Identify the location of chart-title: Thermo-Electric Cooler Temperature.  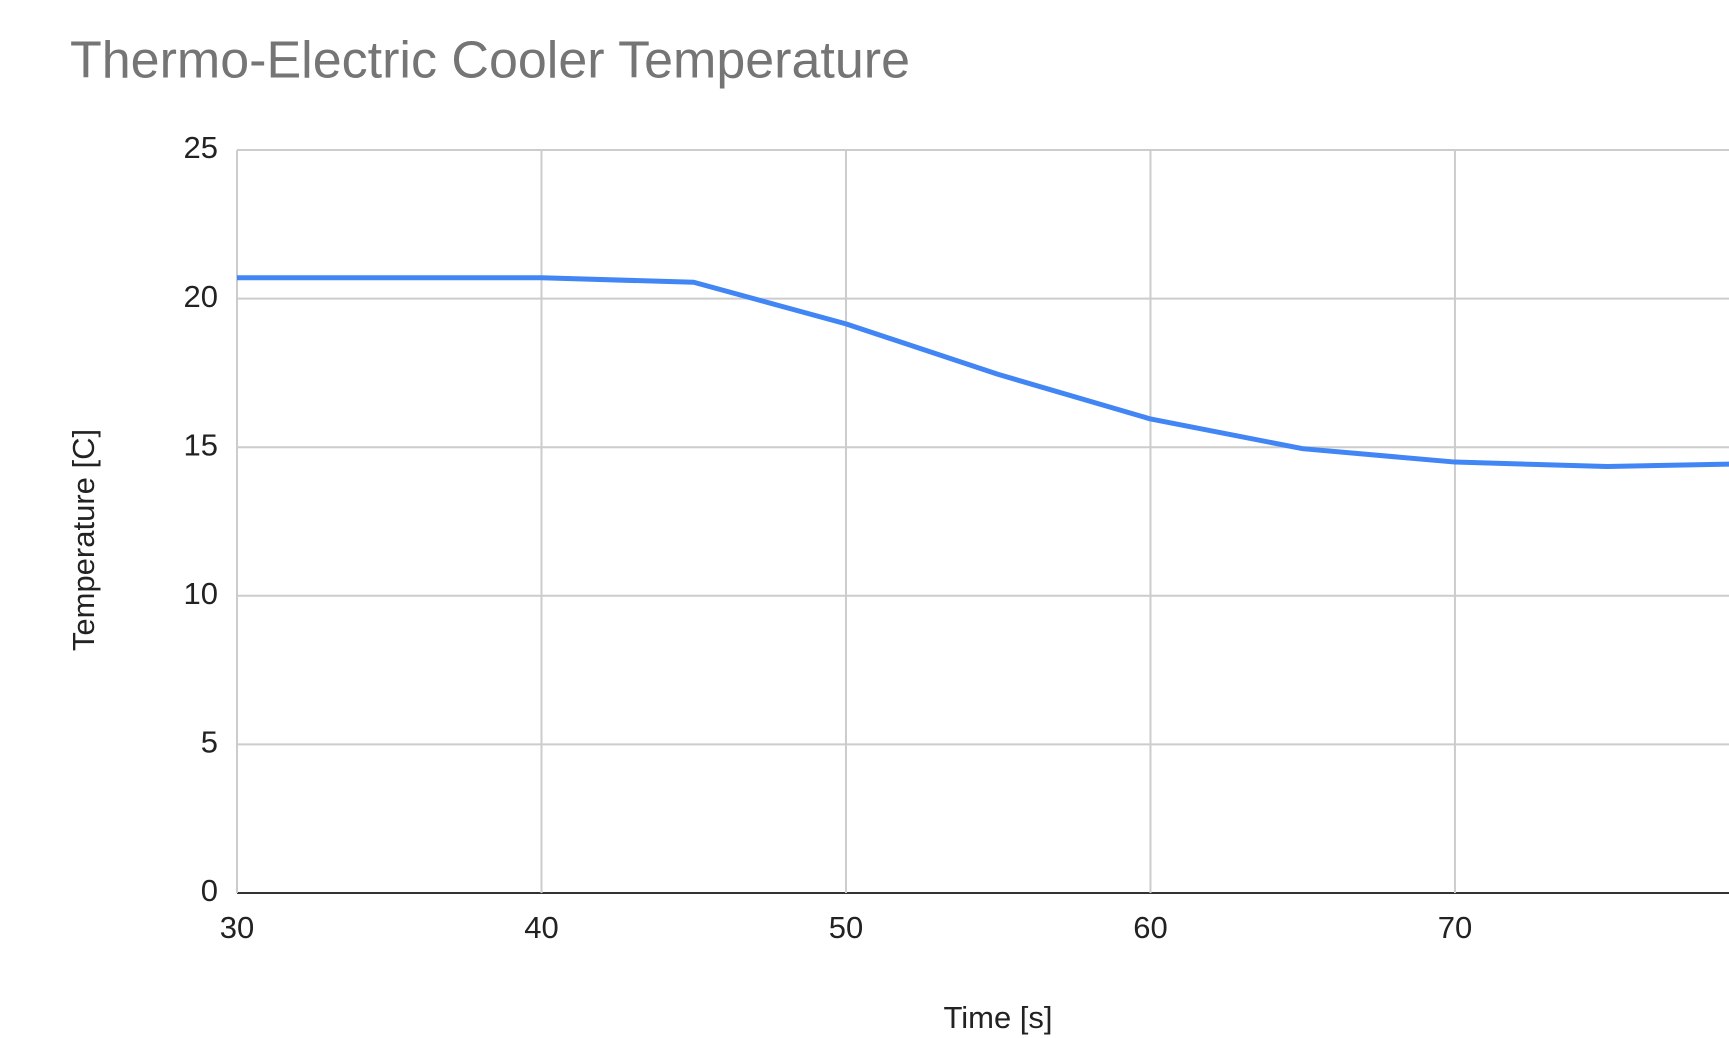
(490, 61).